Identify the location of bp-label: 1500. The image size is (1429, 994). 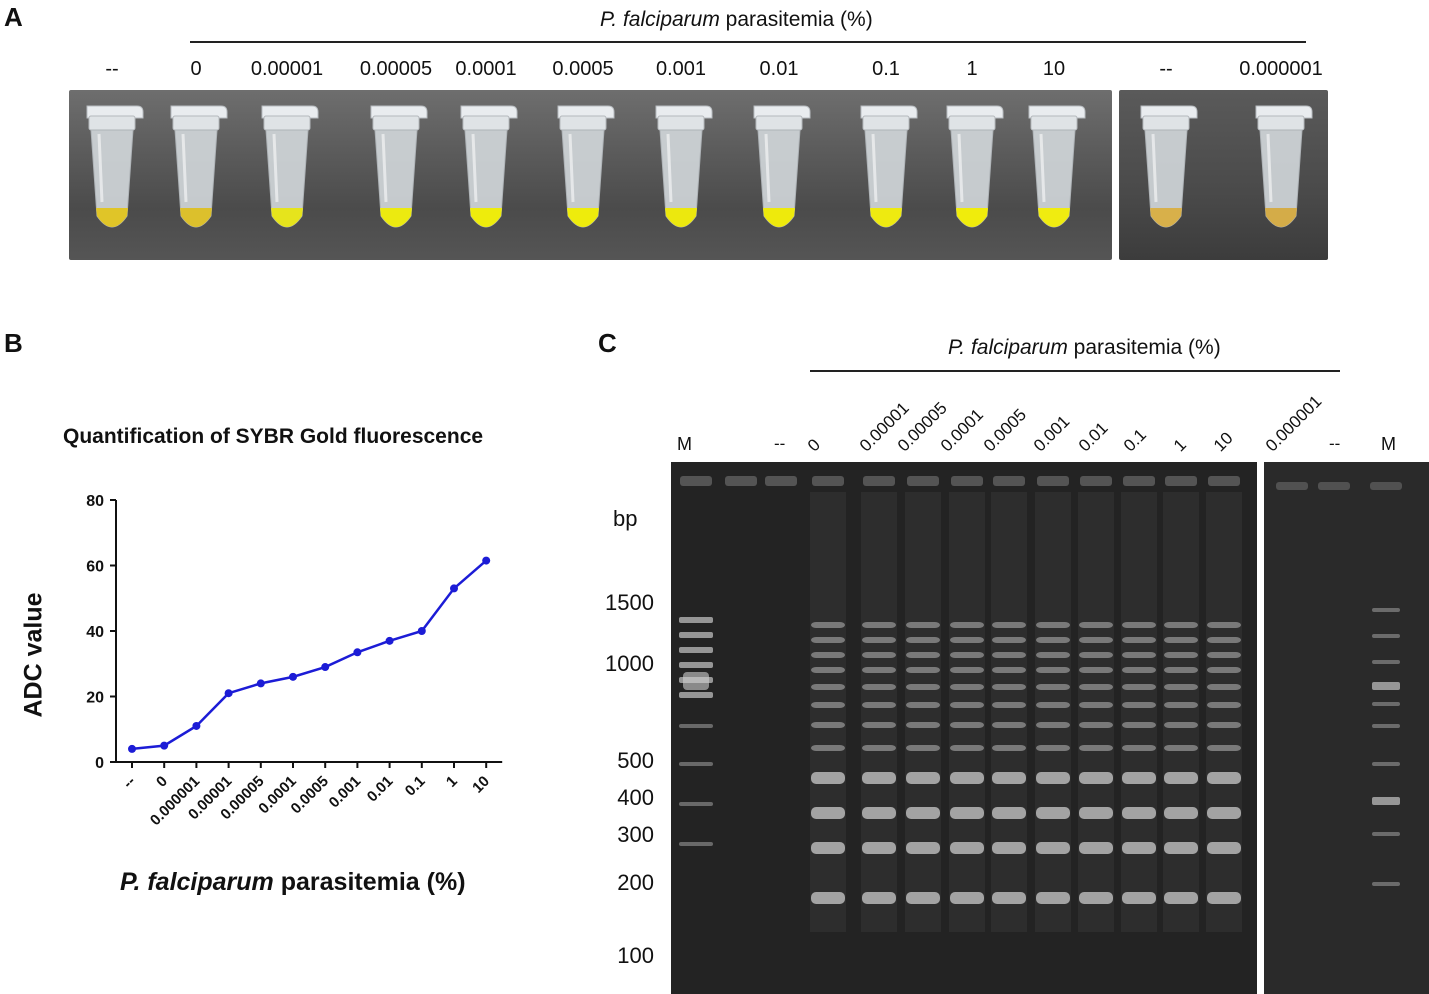
(629, 602).